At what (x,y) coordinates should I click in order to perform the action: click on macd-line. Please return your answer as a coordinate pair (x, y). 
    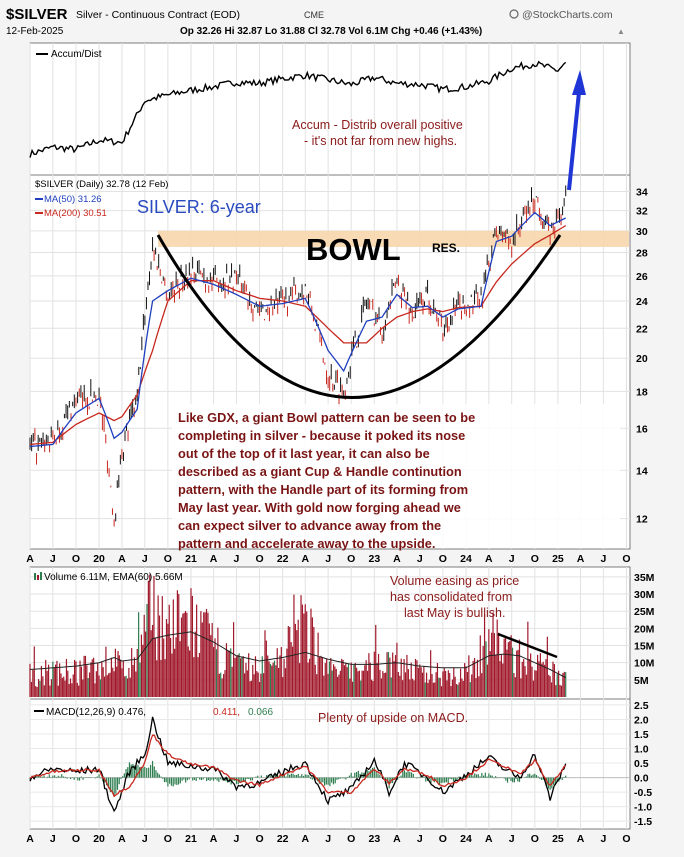
    Looking at the image, I should click on (298, 764).